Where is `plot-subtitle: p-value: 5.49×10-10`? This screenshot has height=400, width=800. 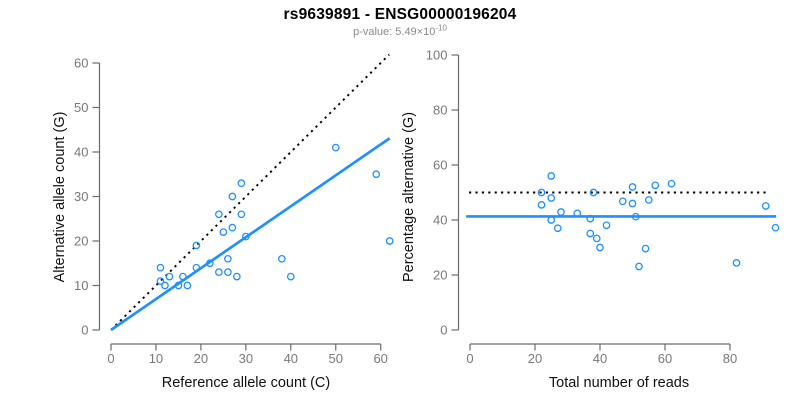
plot-subtitle: p-value: 5.49×10-10 is located at coordinates (400, 30).